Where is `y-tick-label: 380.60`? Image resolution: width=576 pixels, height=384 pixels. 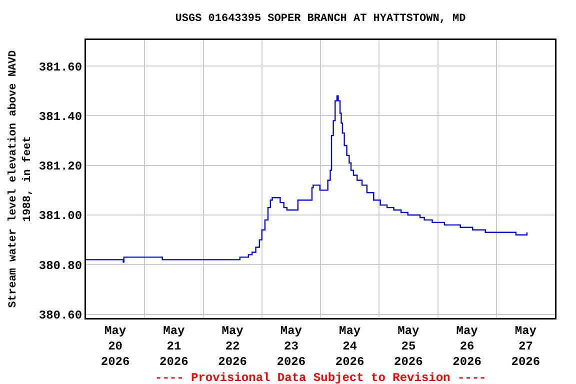
y-tick-label: 380.60 is located at coordinates (60, 315).